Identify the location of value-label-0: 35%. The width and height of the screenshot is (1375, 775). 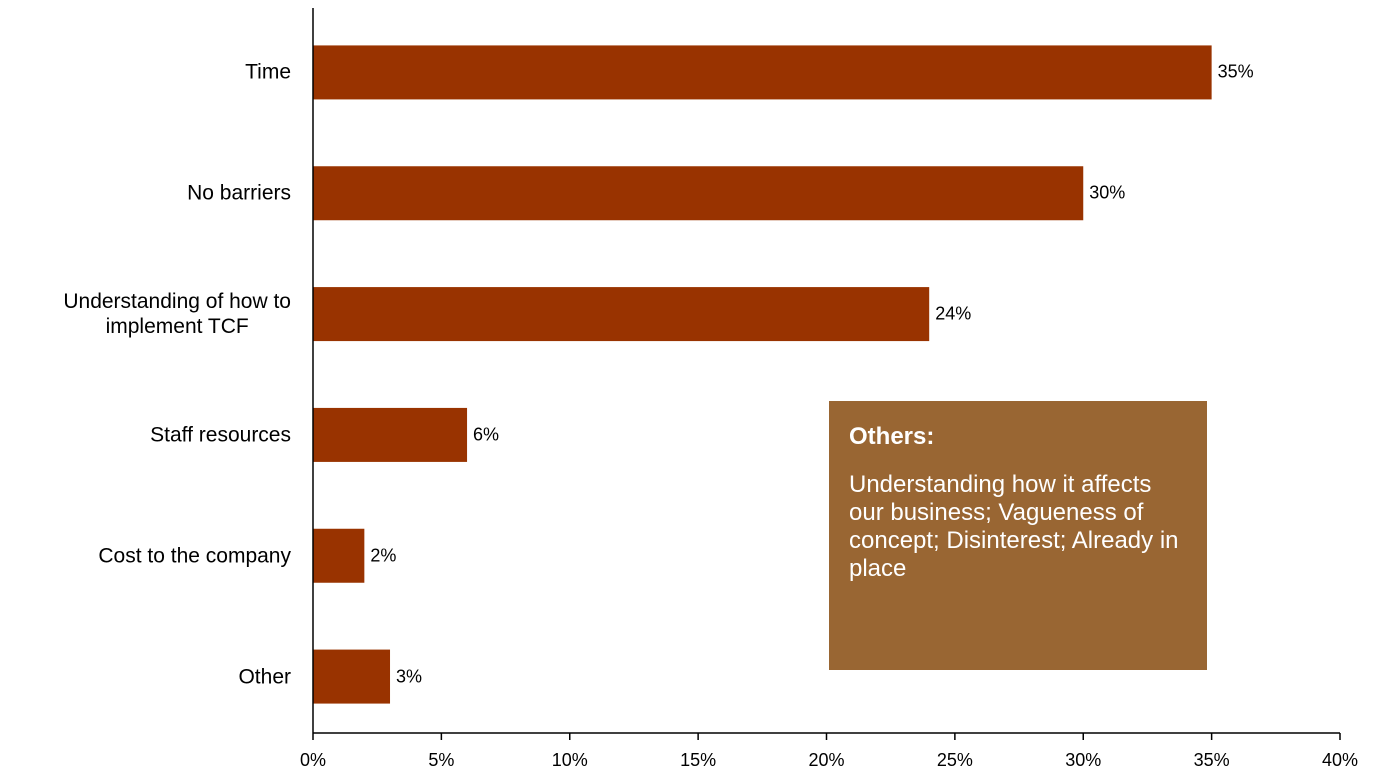
(1235, 71).